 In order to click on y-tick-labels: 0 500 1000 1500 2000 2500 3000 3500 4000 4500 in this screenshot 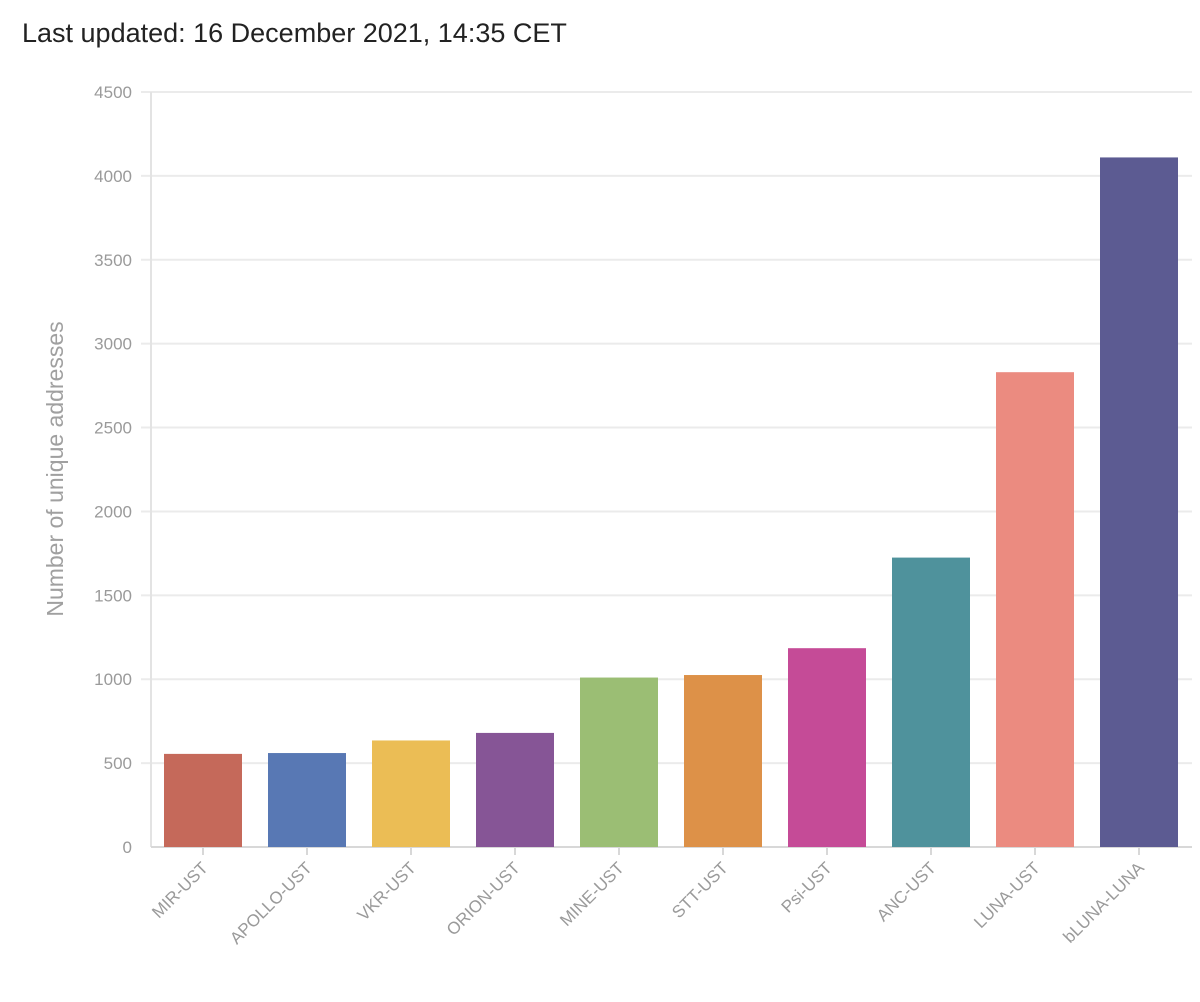, I will do `click(113, 470)`.